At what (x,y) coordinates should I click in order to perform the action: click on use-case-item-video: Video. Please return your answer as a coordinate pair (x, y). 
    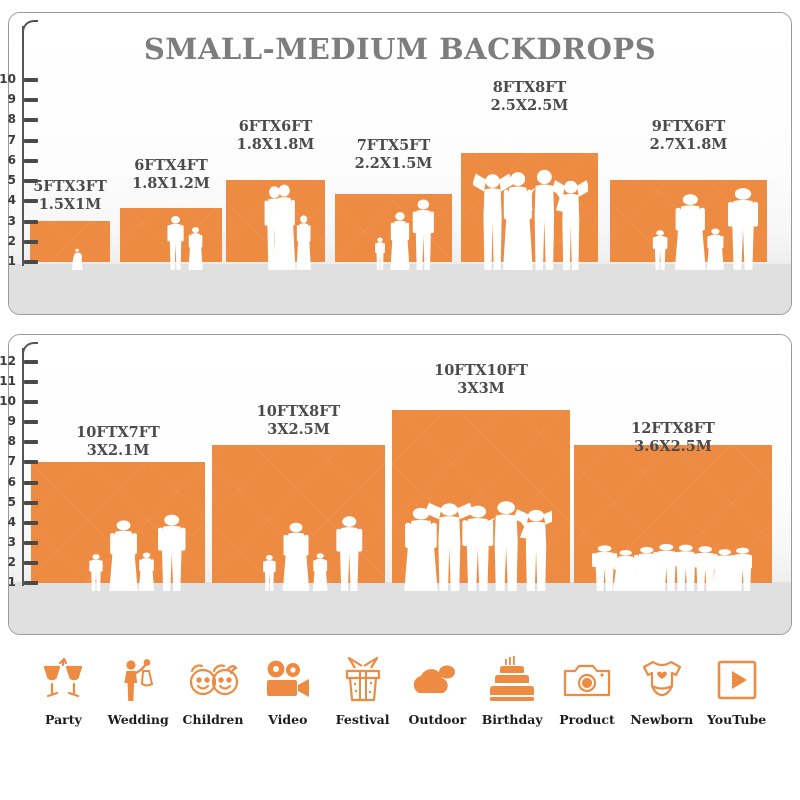
    Looking at the image, I should click on (287, 689).